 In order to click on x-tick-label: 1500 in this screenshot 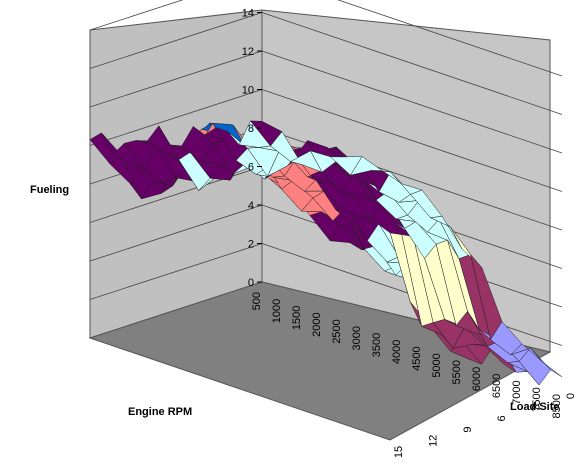, I will do `click(297, 318)`.